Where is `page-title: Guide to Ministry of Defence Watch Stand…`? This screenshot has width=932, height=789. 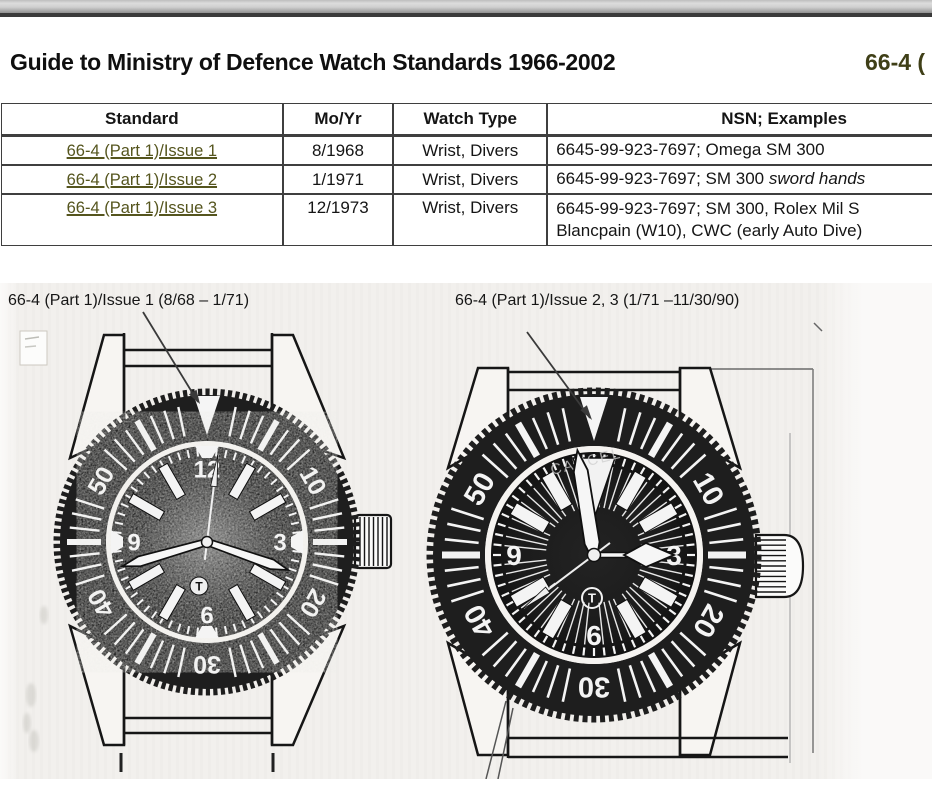
page-title: Guide to Ministry of Defence Watch Stand… is located at coordinates (313, 62).